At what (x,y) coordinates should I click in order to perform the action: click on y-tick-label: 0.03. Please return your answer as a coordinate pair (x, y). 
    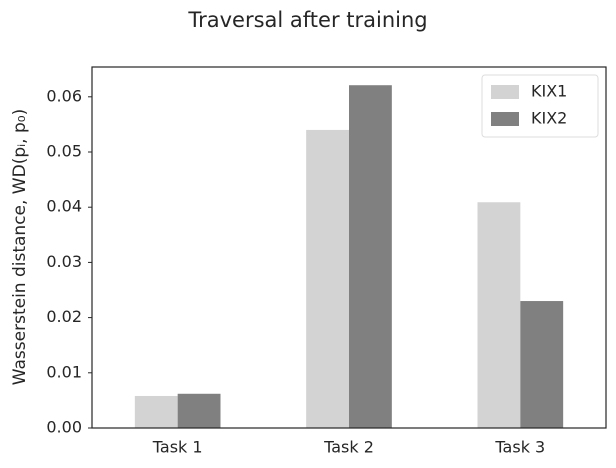
    Looking at the image, I should click on (64, 261).